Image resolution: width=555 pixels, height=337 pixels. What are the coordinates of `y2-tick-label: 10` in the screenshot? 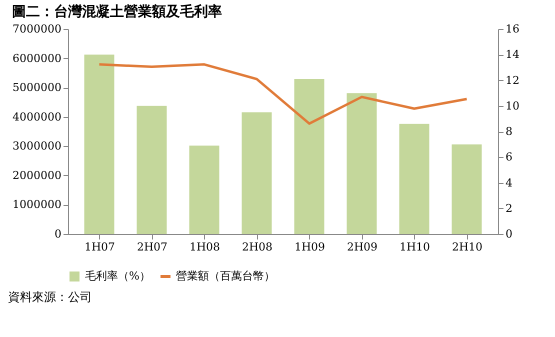 It's located at (513, 105).